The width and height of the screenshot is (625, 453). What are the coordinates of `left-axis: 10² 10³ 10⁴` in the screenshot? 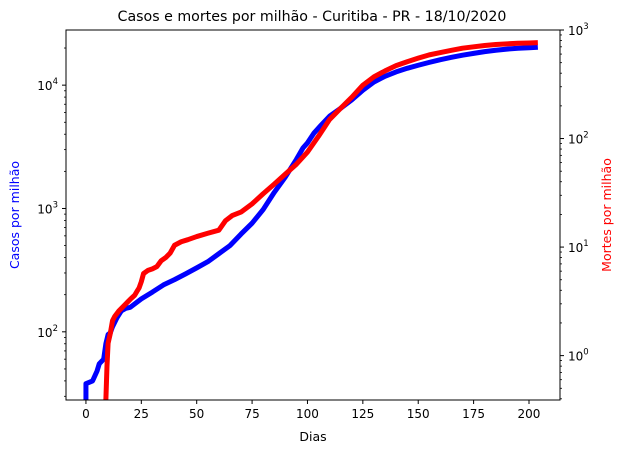 It's located at (51, 222).